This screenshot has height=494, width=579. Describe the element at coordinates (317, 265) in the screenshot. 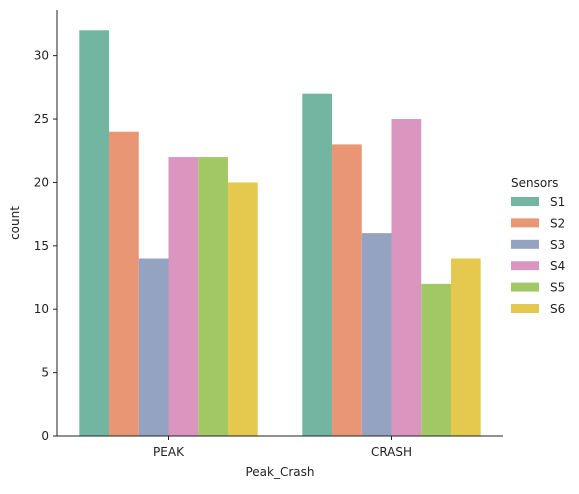

I see `bar-s1-crash` at that location.